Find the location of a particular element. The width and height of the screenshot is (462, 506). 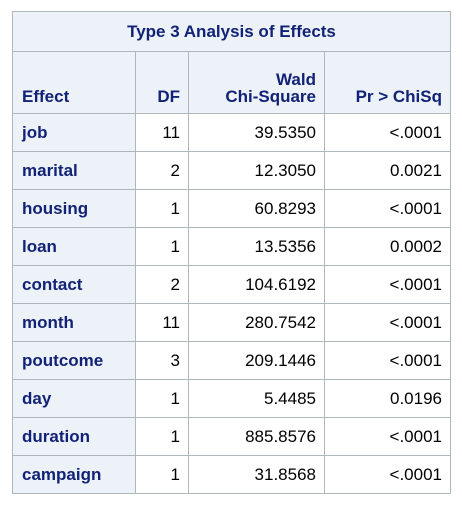

df-cell: 3 is located at coordinates (162, 361).